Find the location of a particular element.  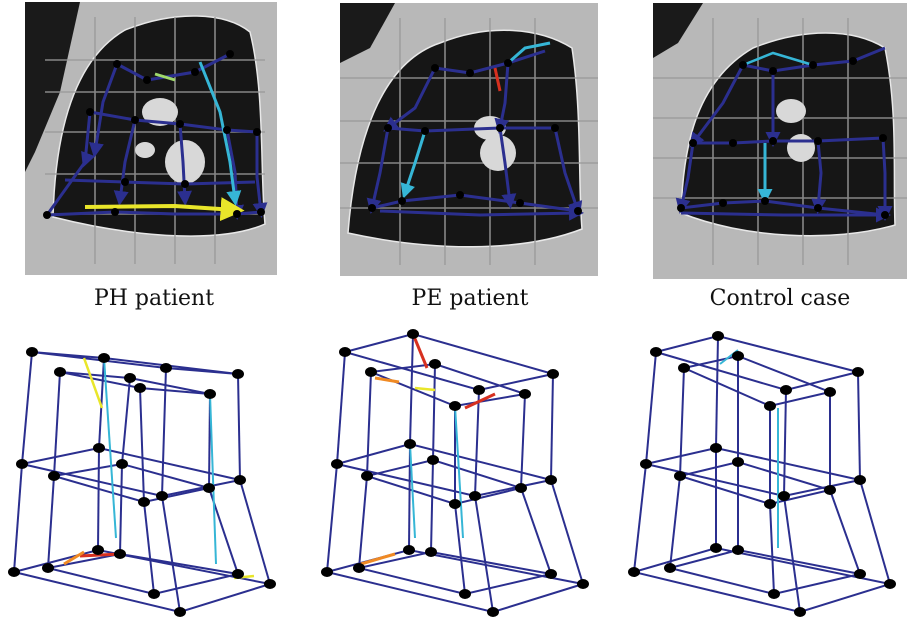

control-3d-graph is located at coordinates (762, 474).